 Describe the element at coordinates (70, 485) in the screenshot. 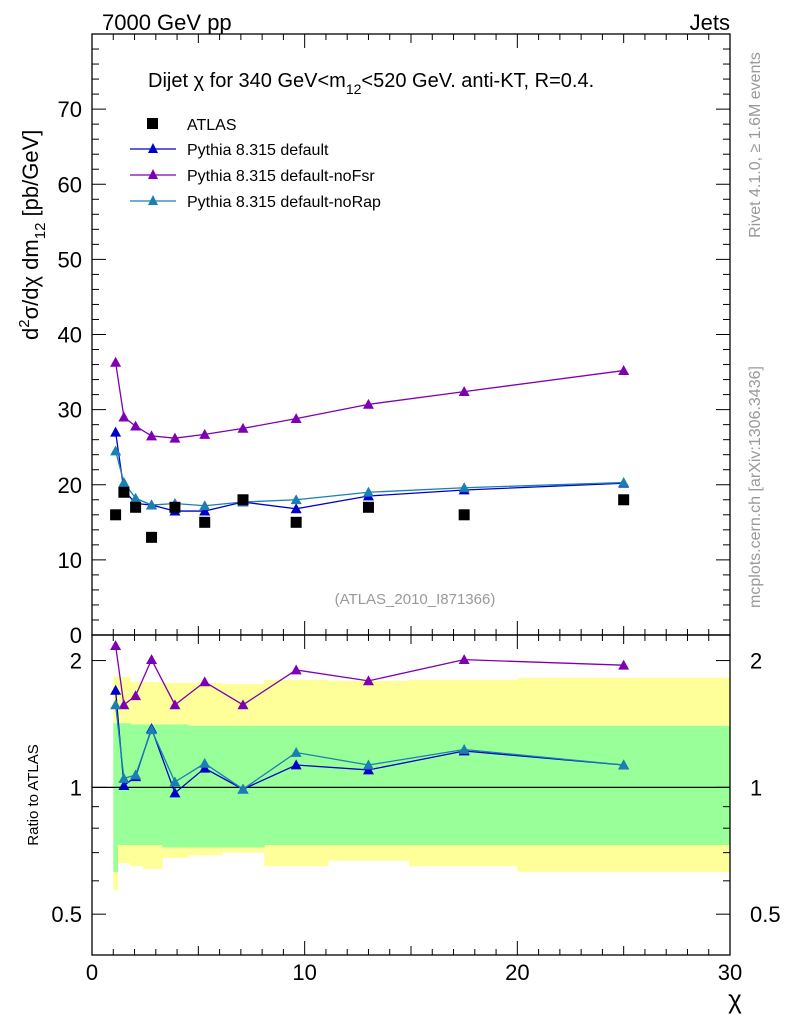

I see `y-tick-label: 20` at that location.